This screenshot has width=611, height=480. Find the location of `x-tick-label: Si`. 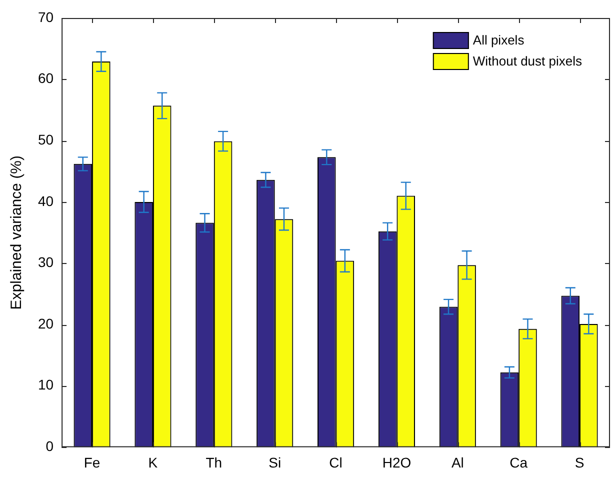

x-tick-label: Si is located at coordinates (275, 462).